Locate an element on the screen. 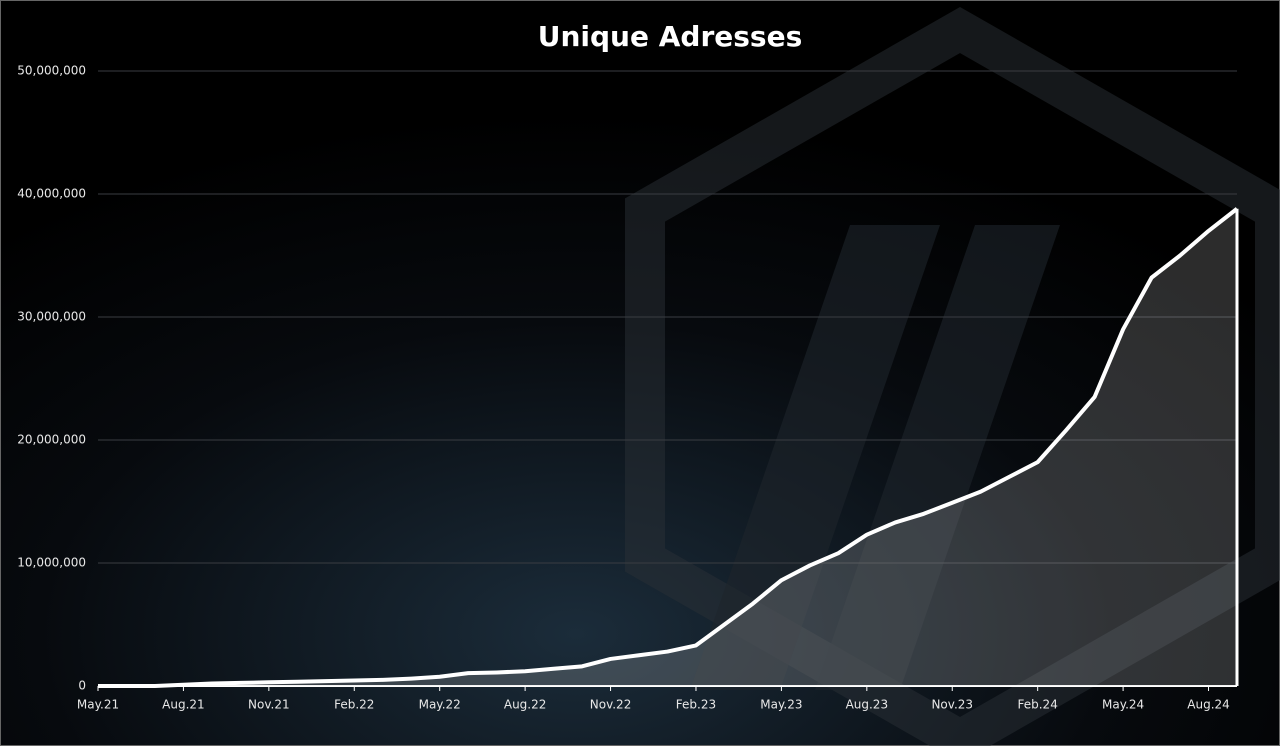 This screenshot has height=746, width=1280. y-tick-label: 40,000,000 is located at coordinates (51, 194).